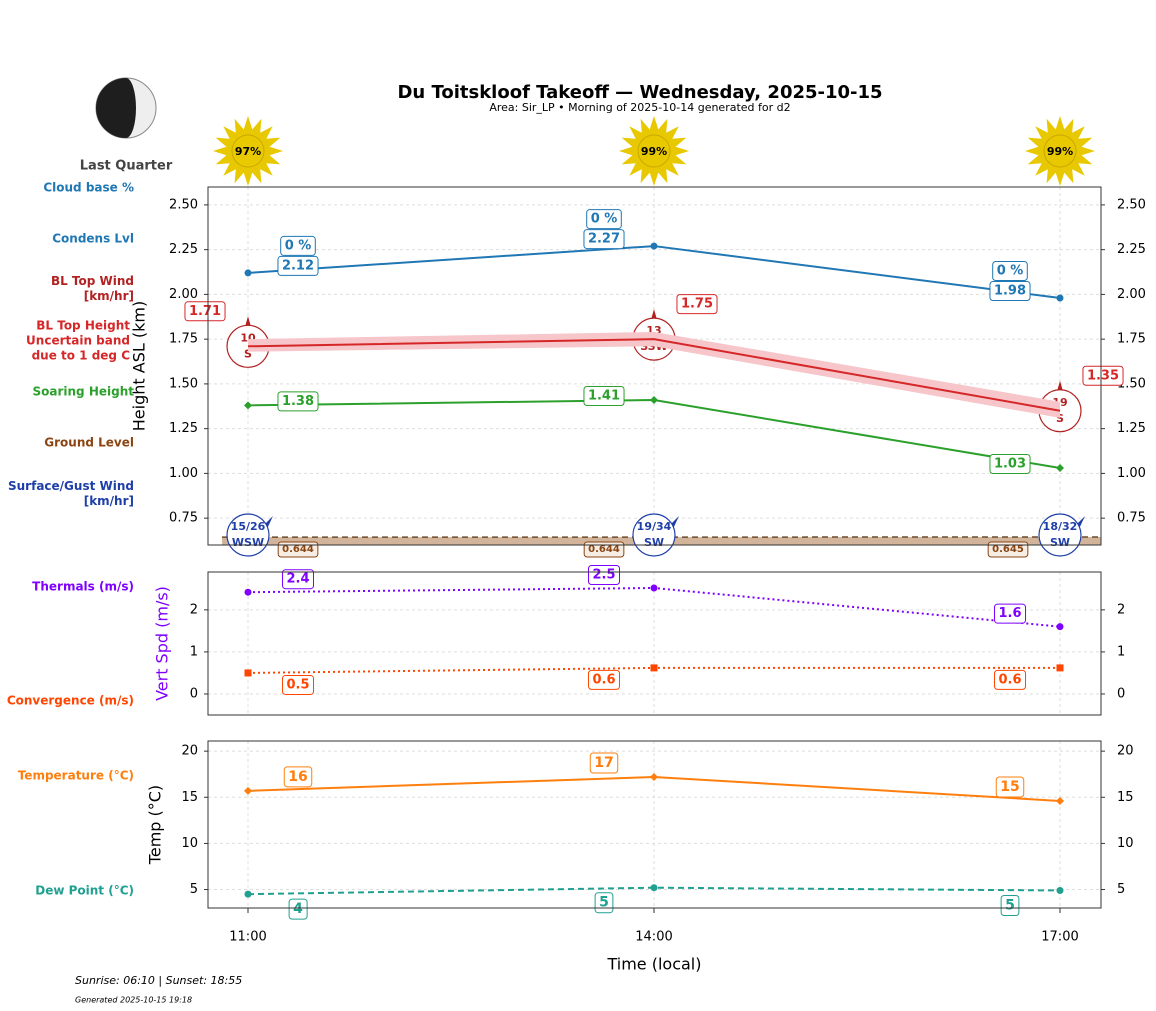 The width and height of the screenshot is (1156, 1011). Describe the element at coordinates (1121, 609) in the screenshot. I see `y-tick-label-right: 2` at that location.